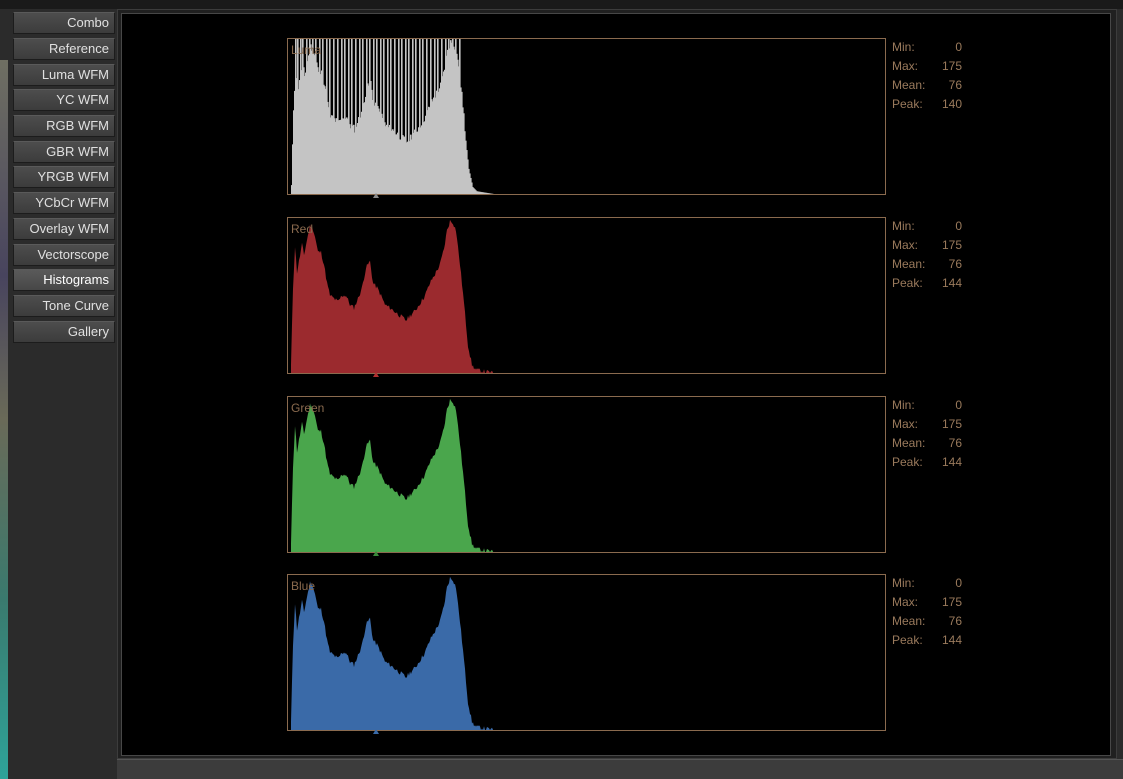 This screenshot has height=779, width=1123. I want to click on nav-overlay-wfm: Overlay WFM, so click(64, 229).